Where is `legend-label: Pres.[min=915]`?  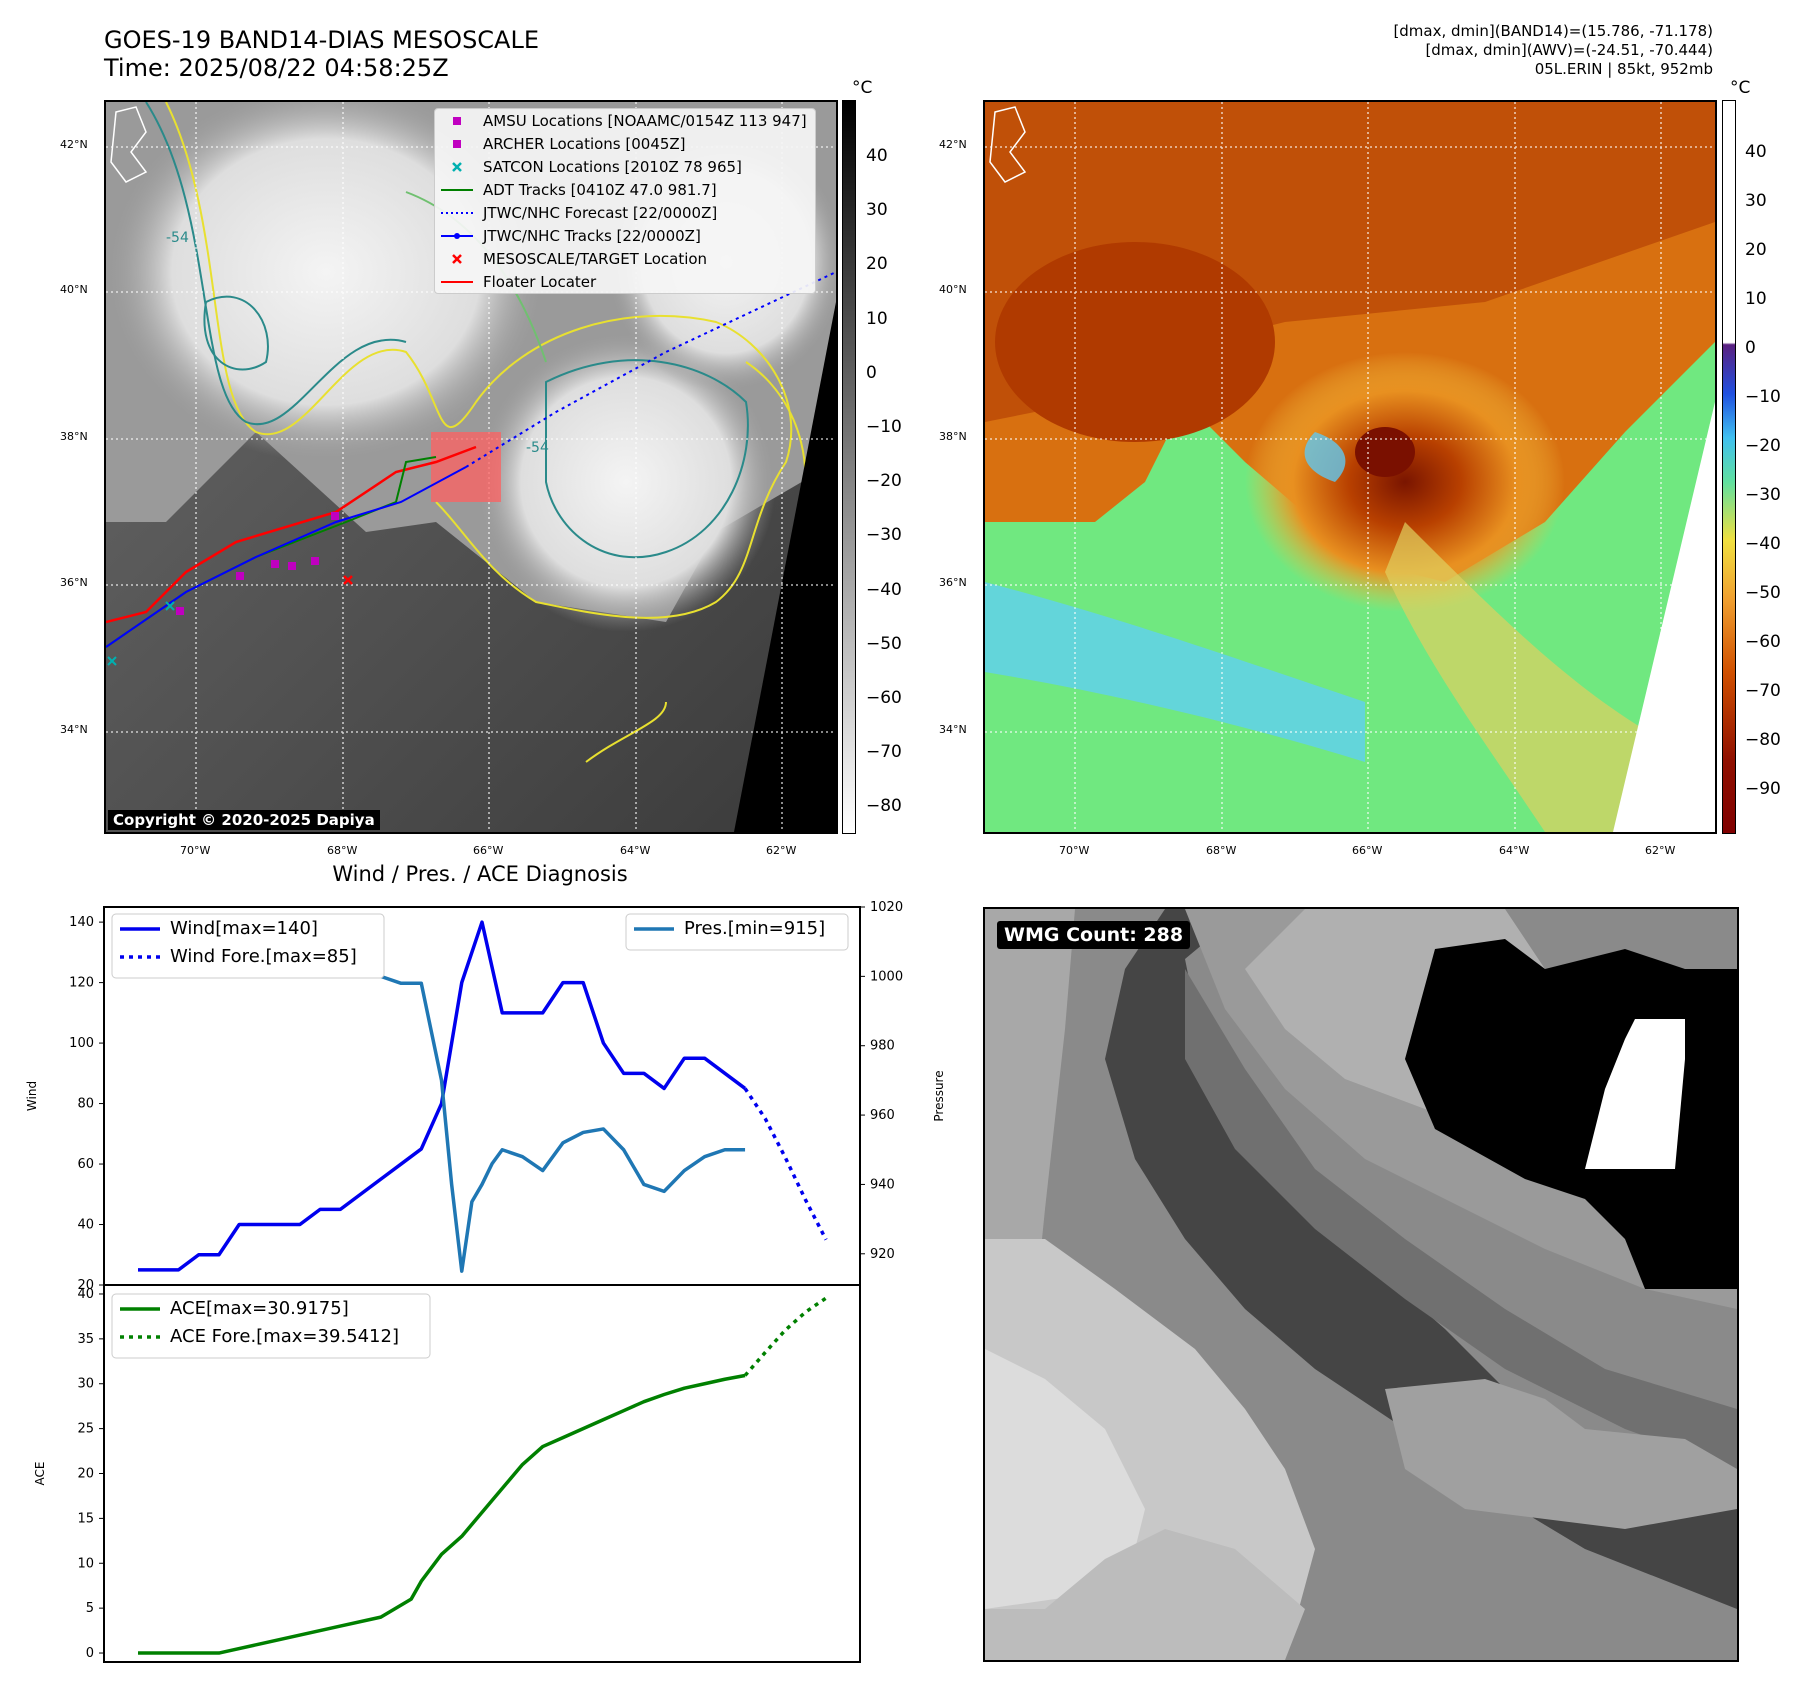
legend-label: Pres.[min=915] is located at coordinates (754, 928).